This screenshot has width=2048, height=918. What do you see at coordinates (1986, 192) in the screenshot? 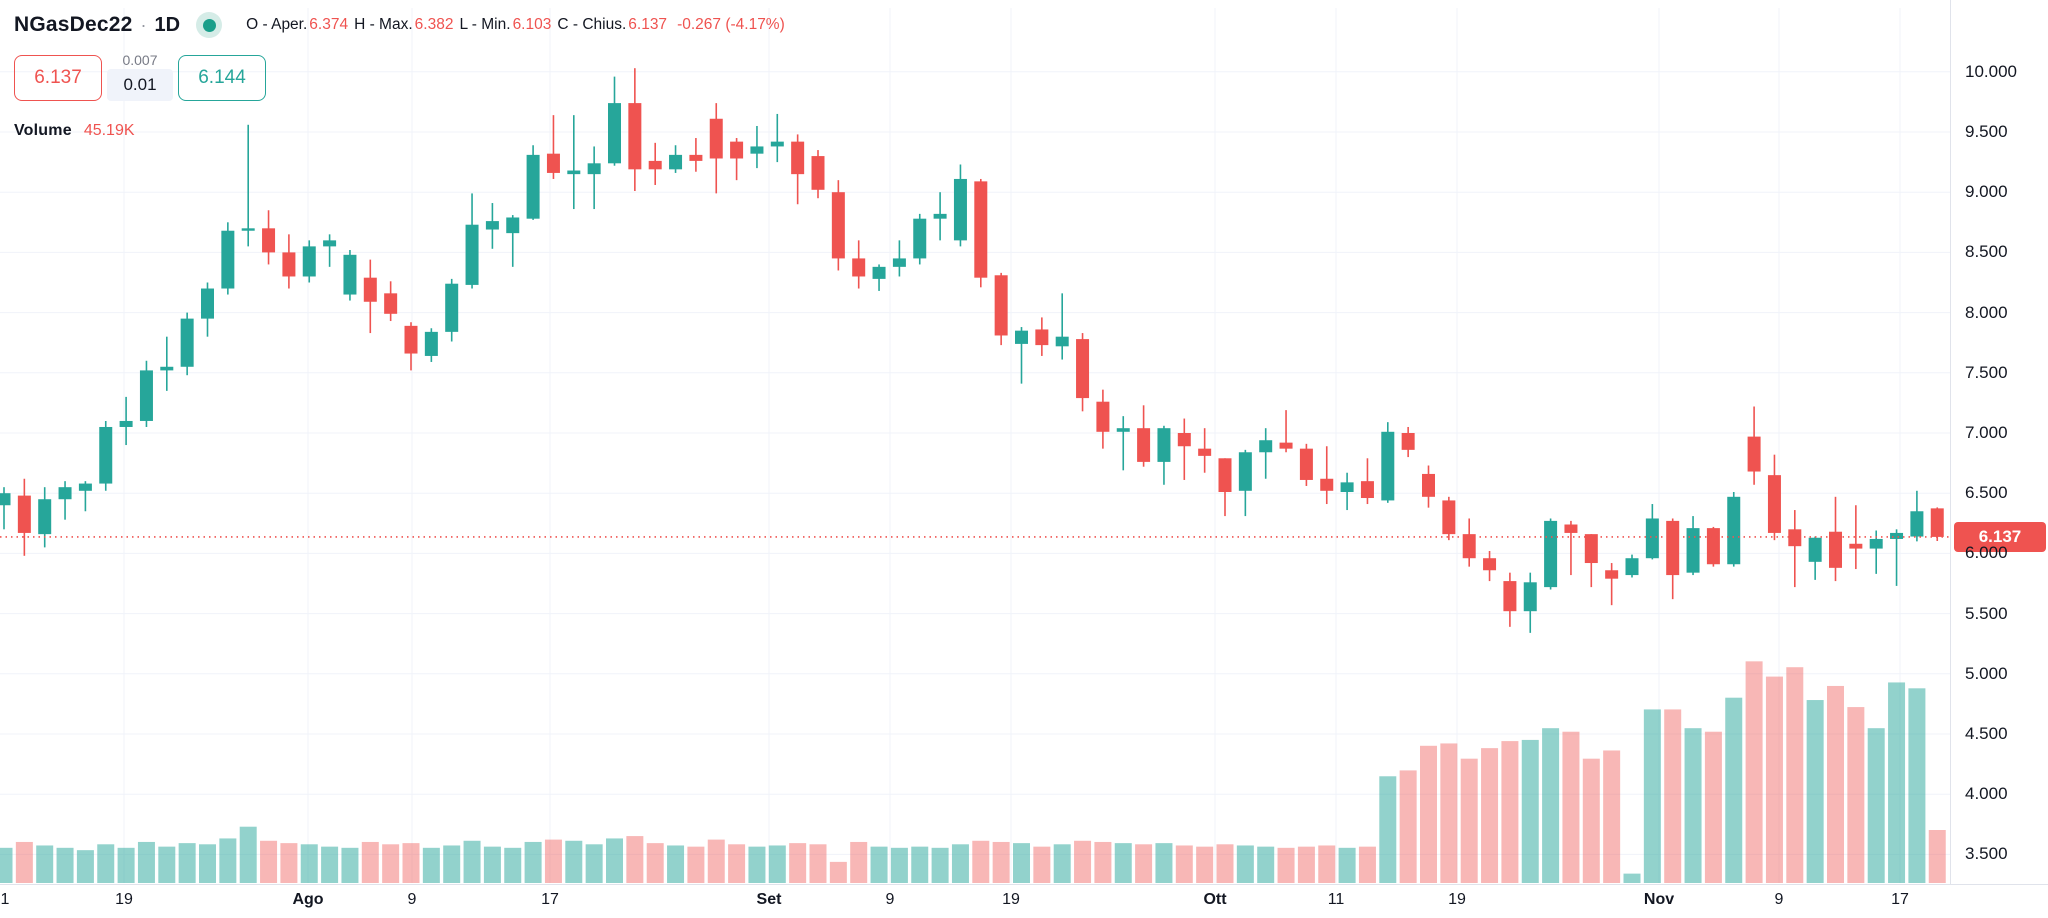
I see `price-tick-label: 9.000` at bounding box center [1986, 192].